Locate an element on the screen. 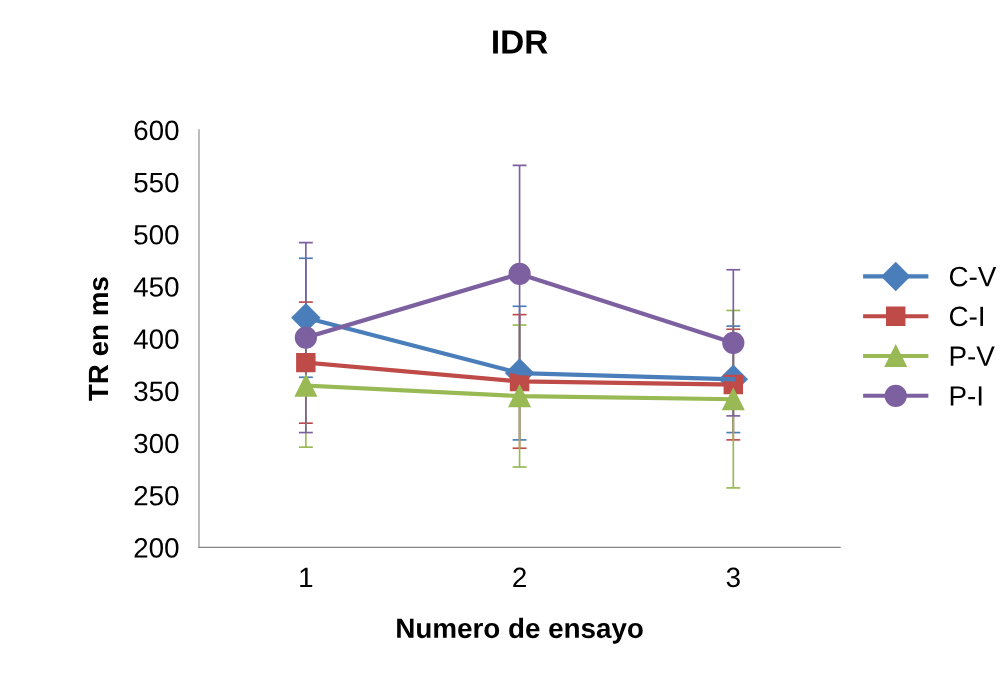 Image resolution: width=1005 pixels, height=680 pixels. x-tick-label: 2 is located at coordinates (519, 577).